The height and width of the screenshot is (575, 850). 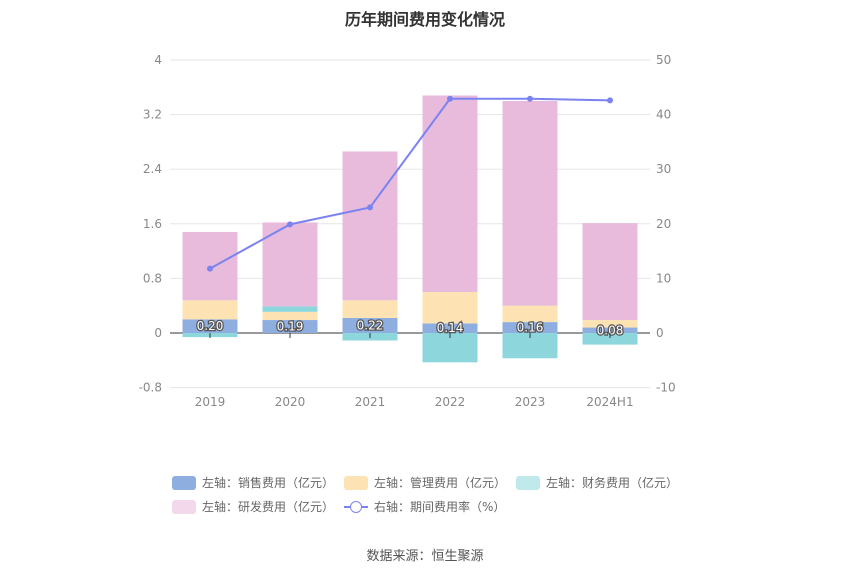 I want to click on y-left-tick-label: -0.8, so click(x=150, y=388).